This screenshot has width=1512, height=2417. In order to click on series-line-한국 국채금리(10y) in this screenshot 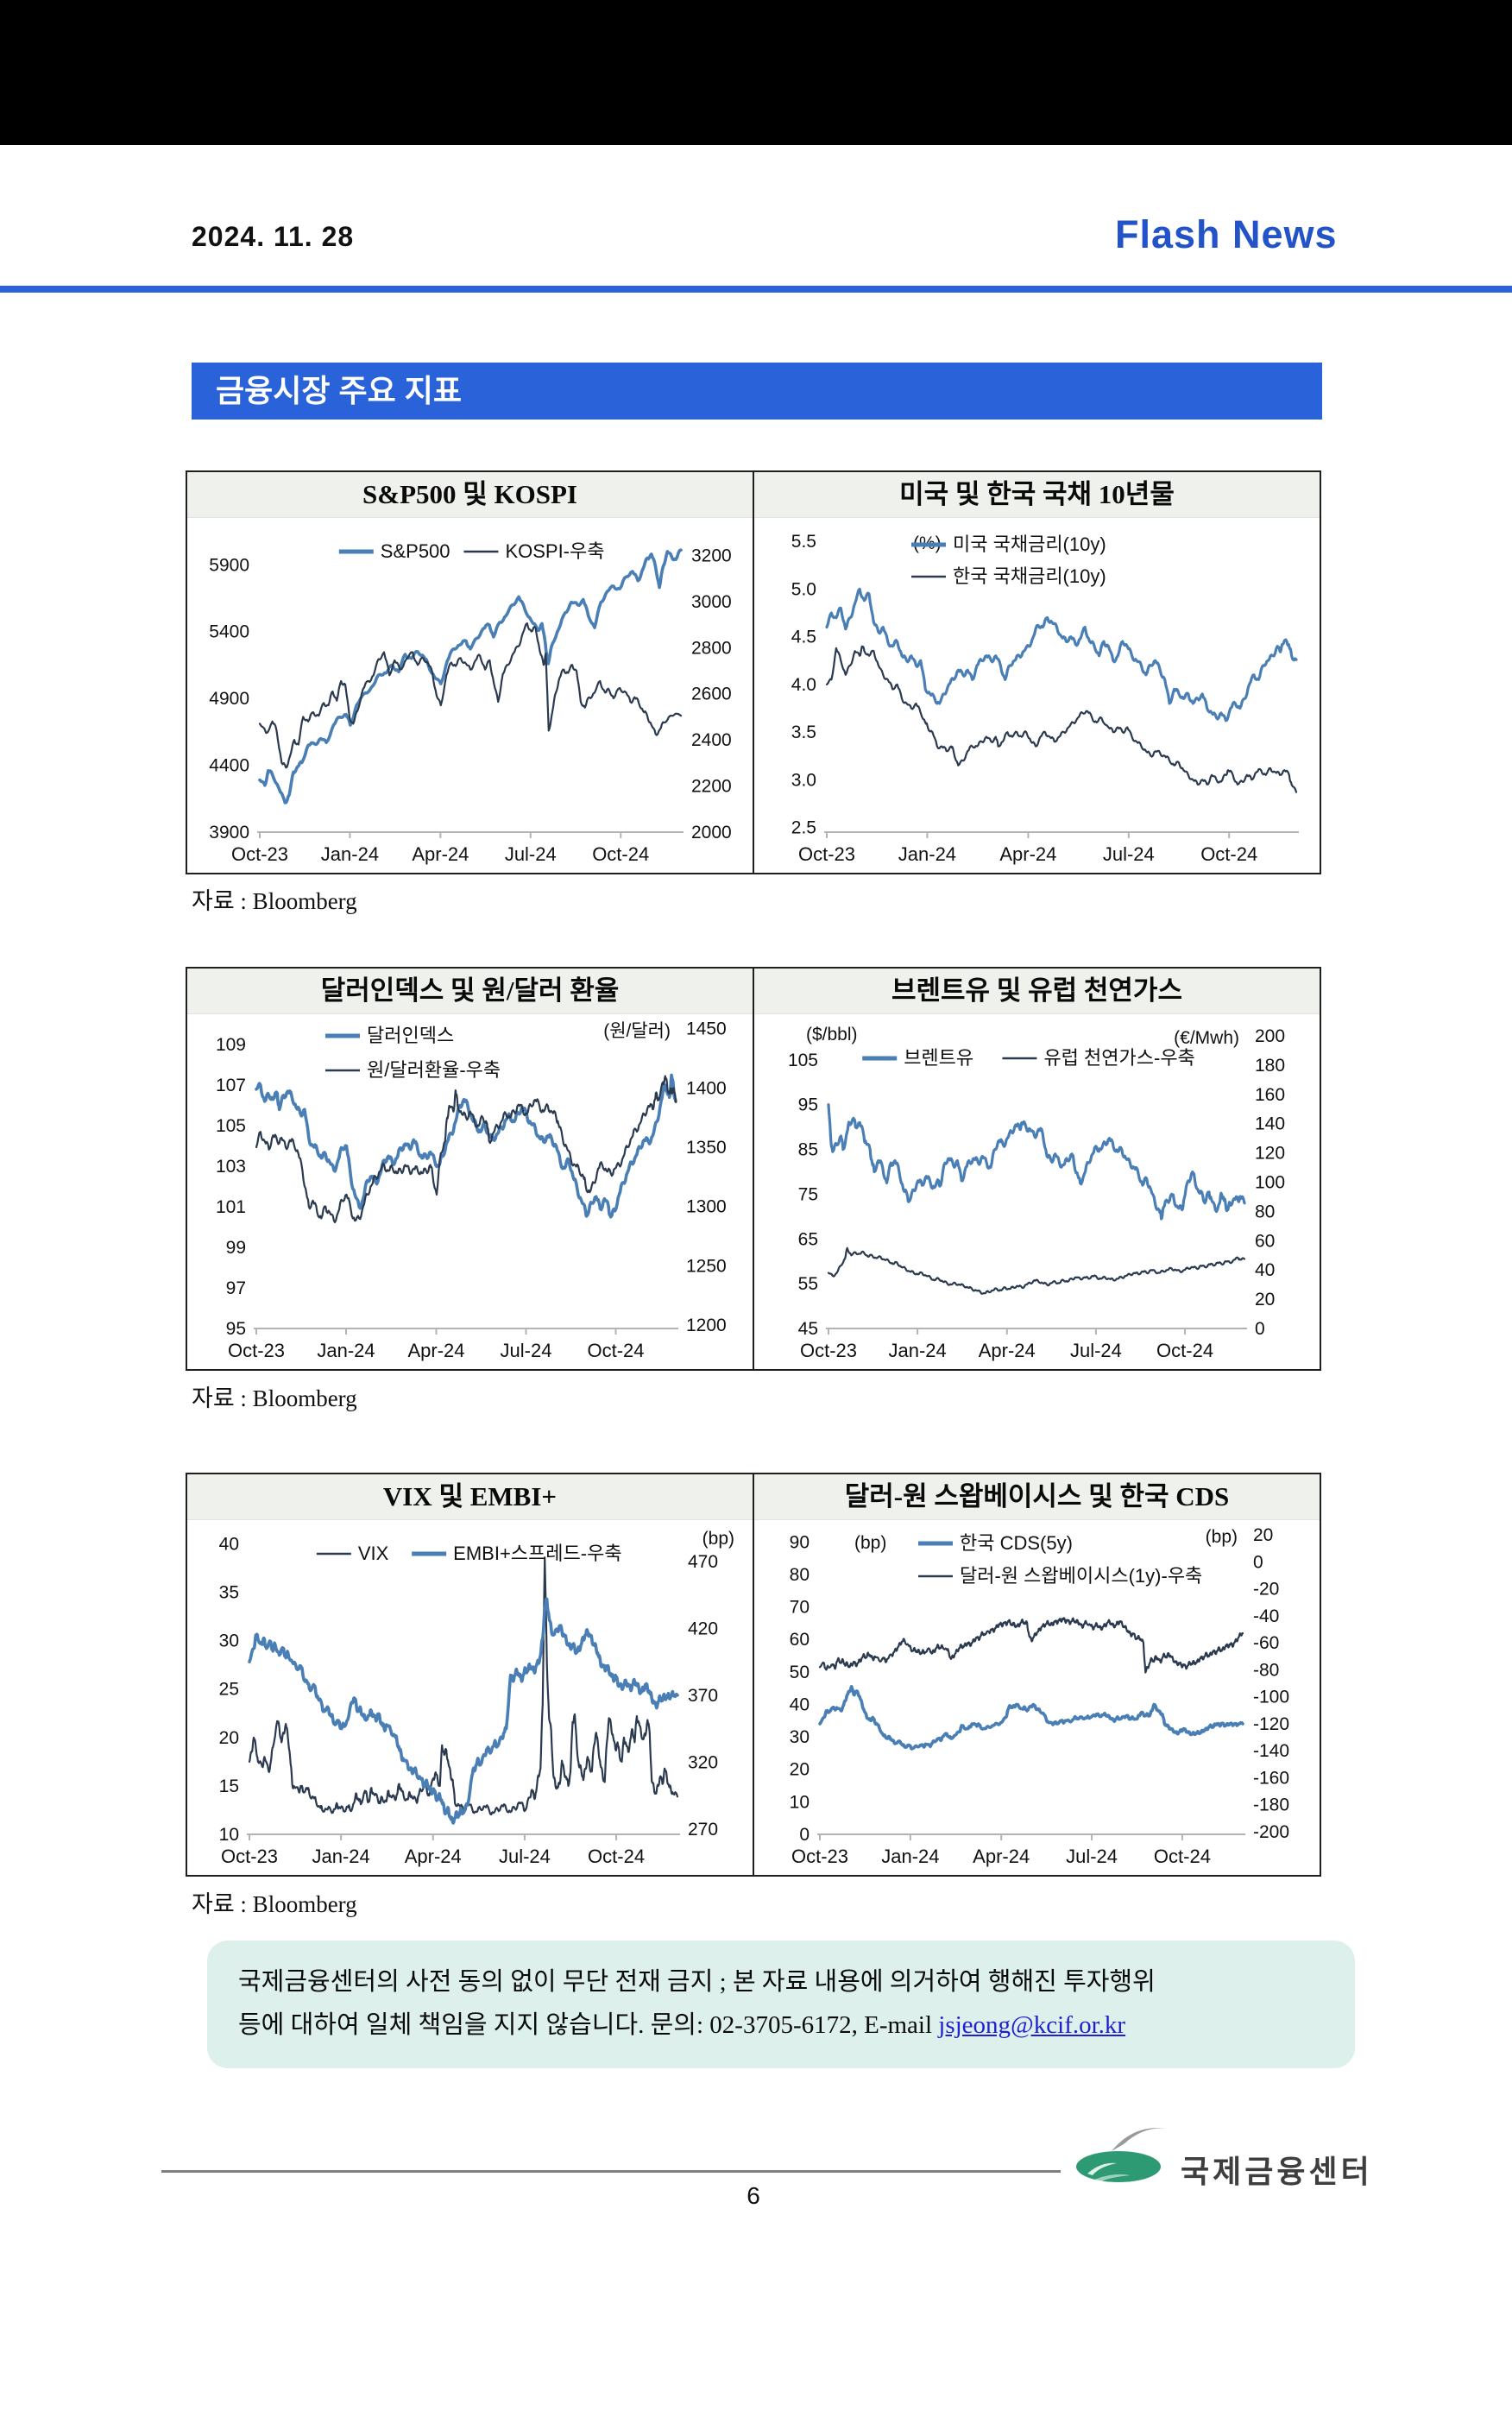, I will do `click(1061, 719)`.